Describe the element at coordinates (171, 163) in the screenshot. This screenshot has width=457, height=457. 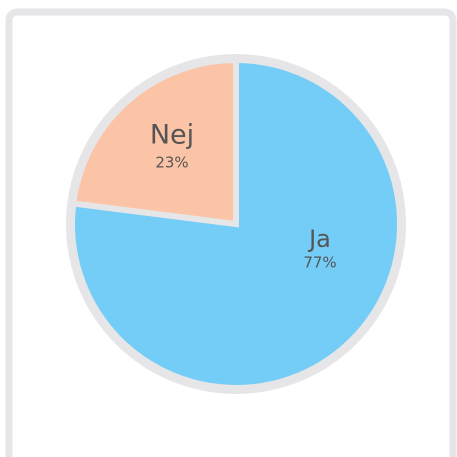
I see `slice-value-label: 23%` at that location.